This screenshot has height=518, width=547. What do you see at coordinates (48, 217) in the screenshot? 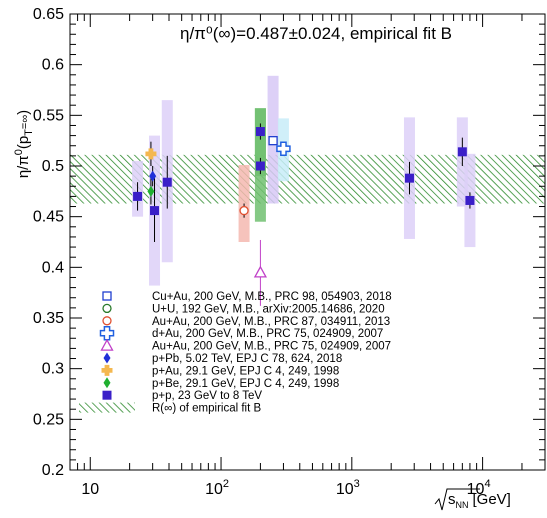
I see `y-tick-label-5: 0.45` at bounding box center [48, 217].